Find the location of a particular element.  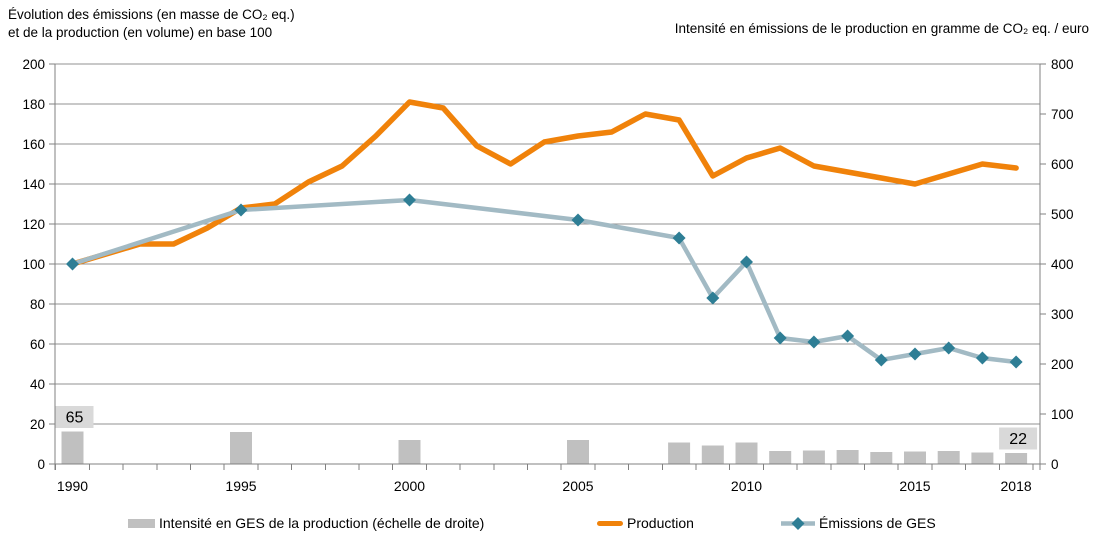

x-axis-tick-label: 2015 is located at coordinates (914, 486).